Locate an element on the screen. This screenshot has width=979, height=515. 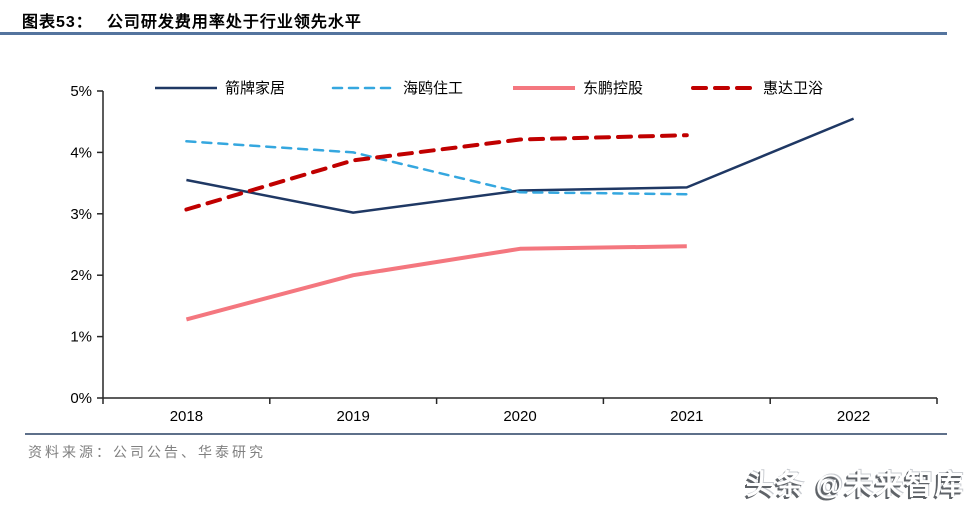
legend-label-东鹏控股: 东鹏控股 is located at coordinates (613, 88).